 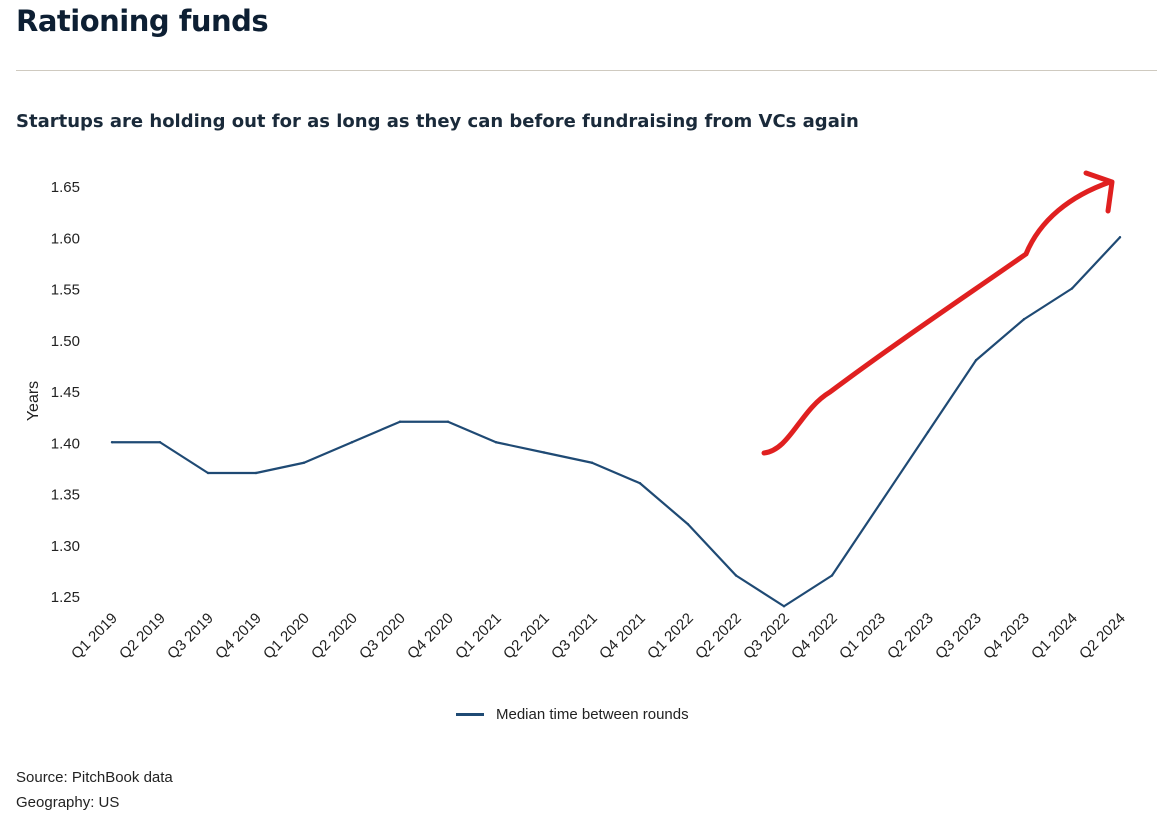 What do you see at coordinates (33, 401) in the screenshot?
I see `y-axis-label: Years` at bounding box center [33, 401].